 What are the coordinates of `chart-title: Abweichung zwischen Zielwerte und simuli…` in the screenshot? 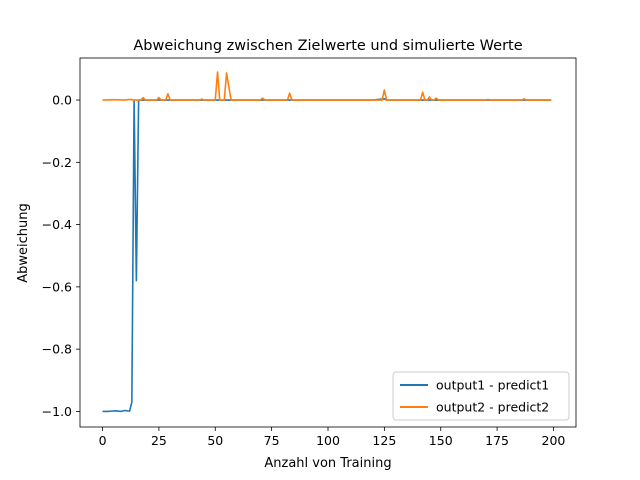 It's located at (327, 46).